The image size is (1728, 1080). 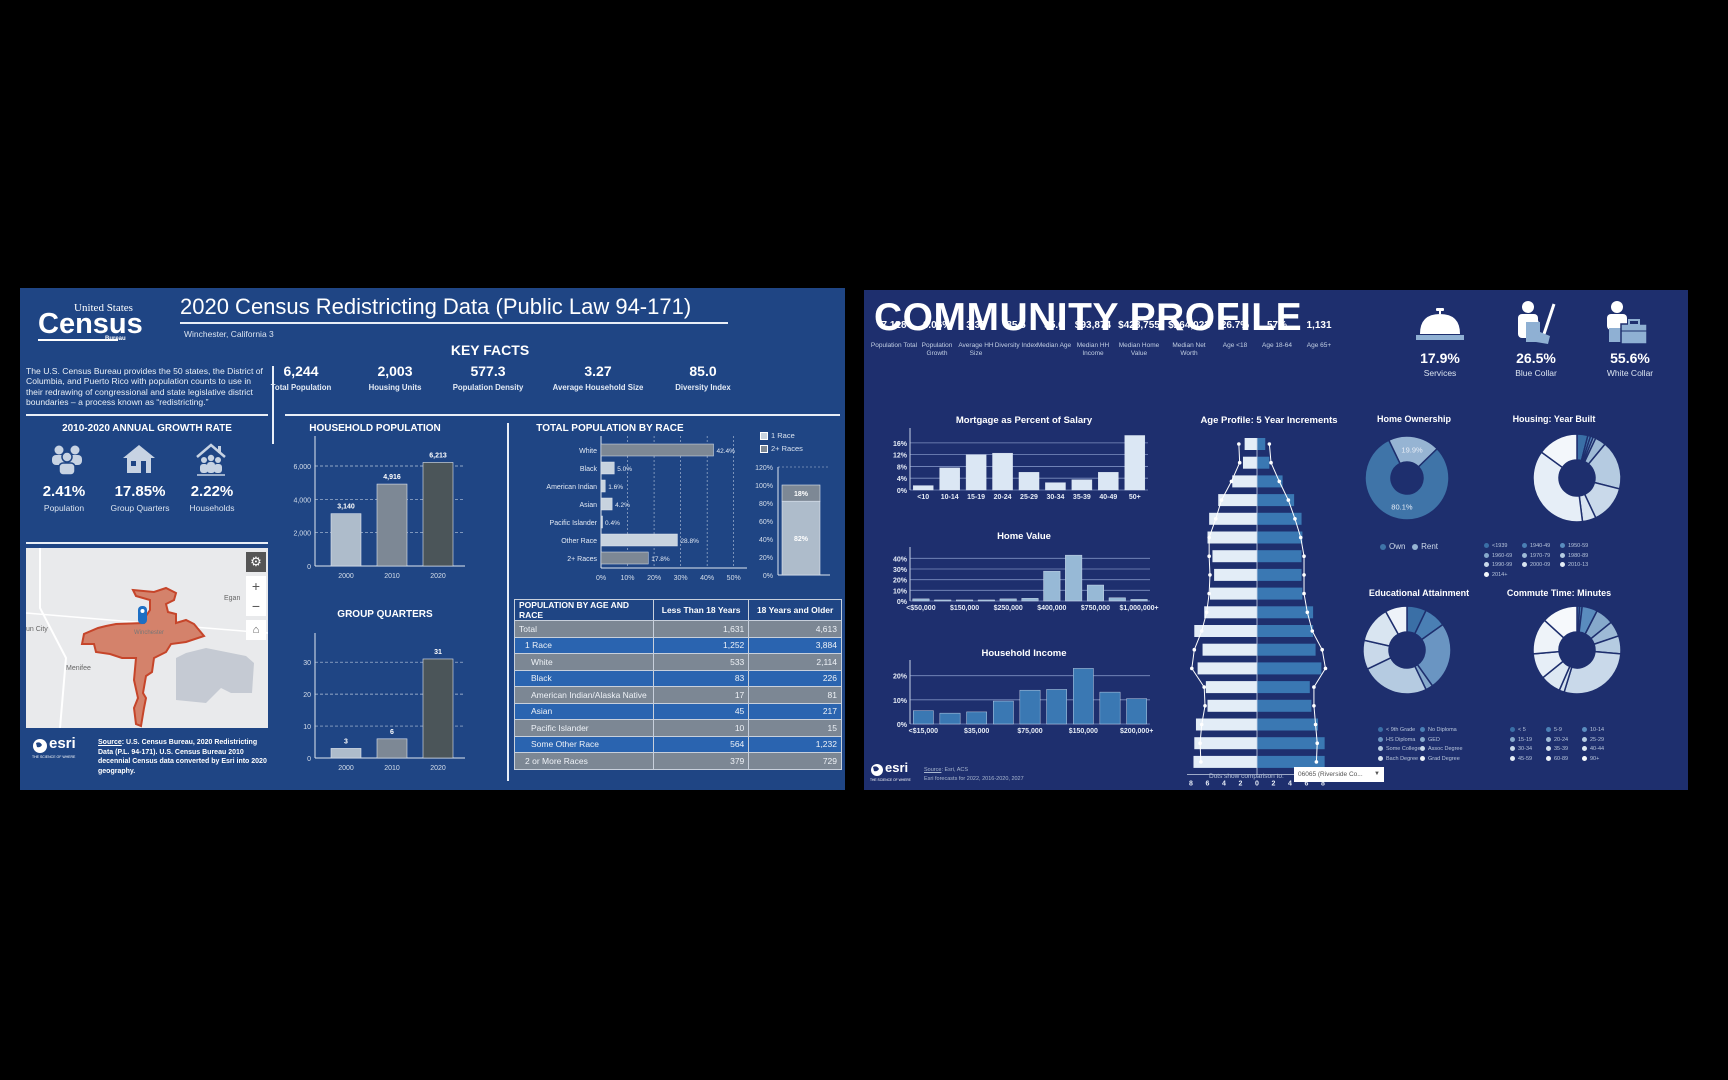 What do you see at coordinates (1557, 749) in the screenshot?
I see `legend-item: 35-39` at bounding box center [1557, 749].